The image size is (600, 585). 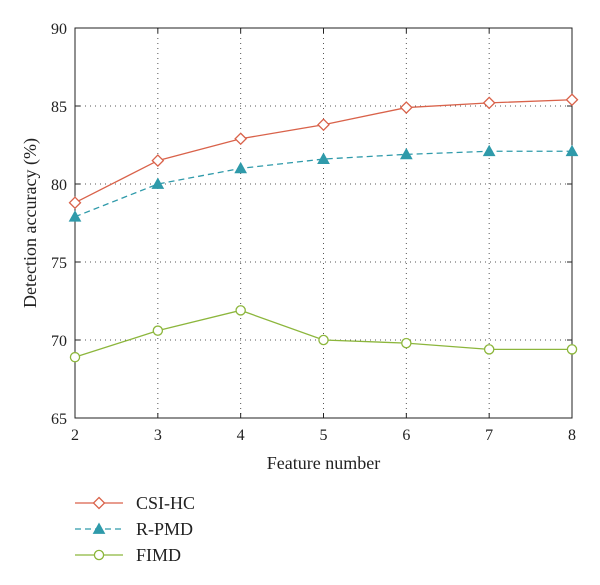 I want to click on legend-item: CSI-HC, so click(x=135, y=503).